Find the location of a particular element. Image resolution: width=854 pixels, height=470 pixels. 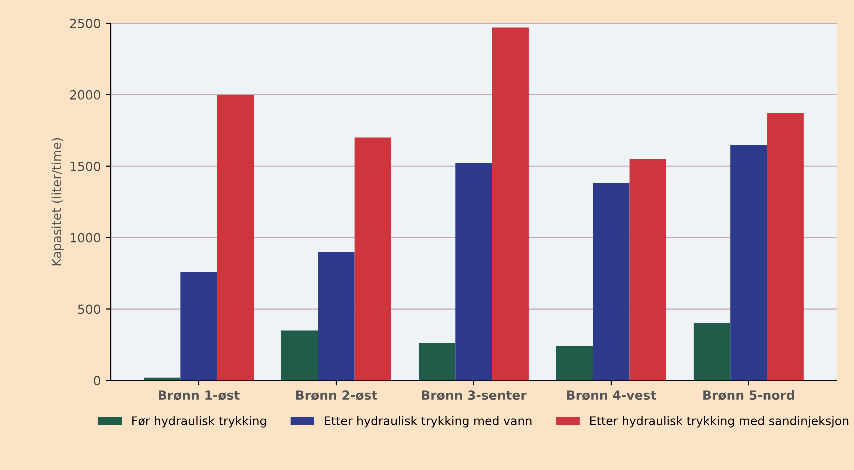

y-tick-label: 0 is located at coordinates (97, 381).